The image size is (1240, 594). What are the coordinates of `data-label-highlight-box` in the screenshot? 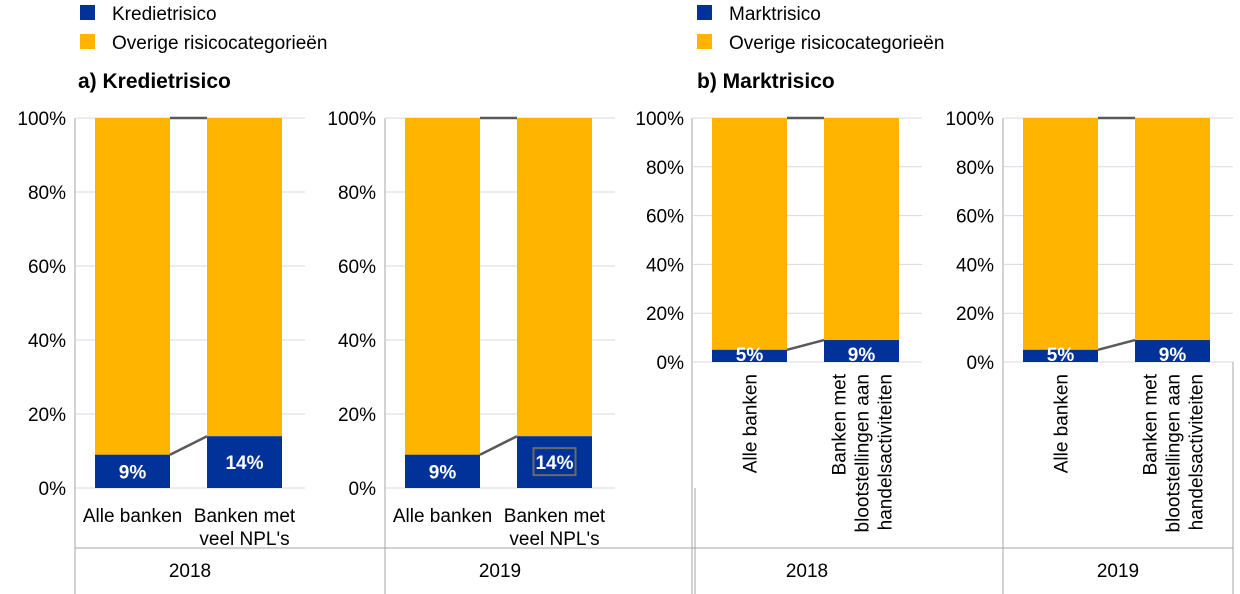 It's located at (554, 462).